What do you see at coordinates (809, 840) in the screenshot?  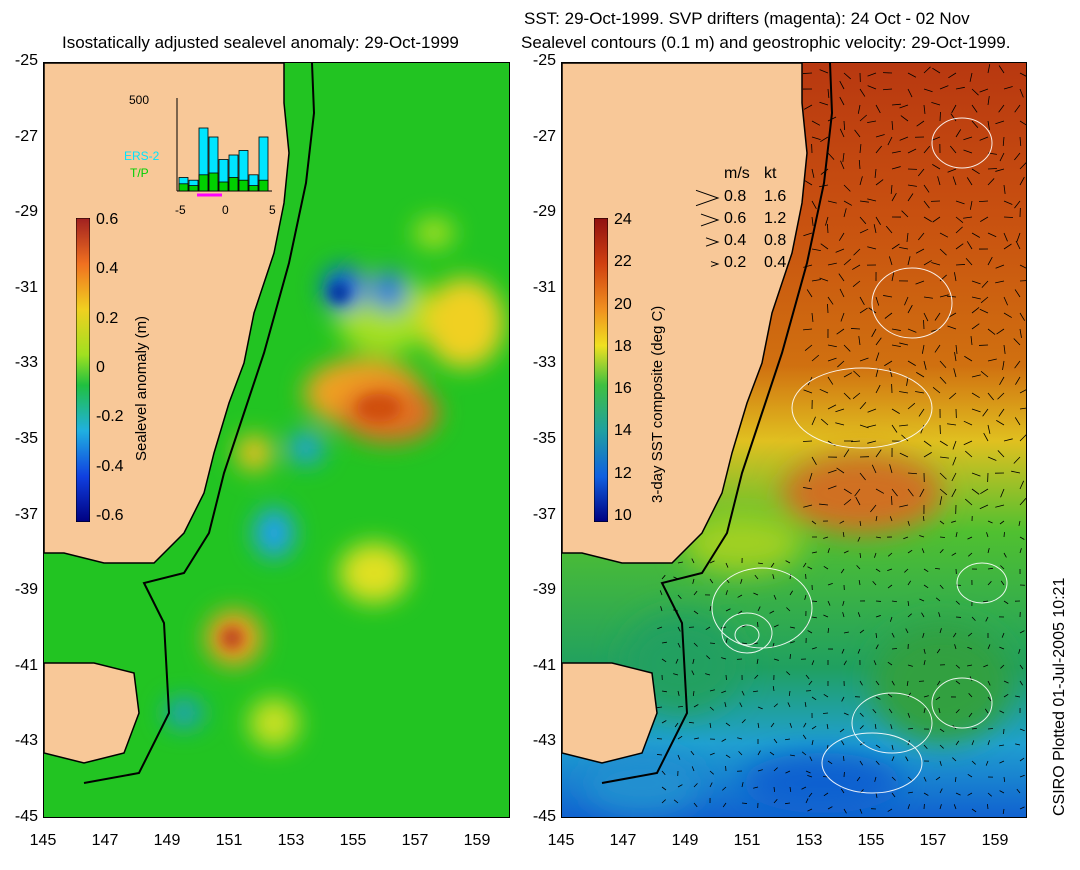 I see `x-tick-label: 153` at bounding box center [809, 840].